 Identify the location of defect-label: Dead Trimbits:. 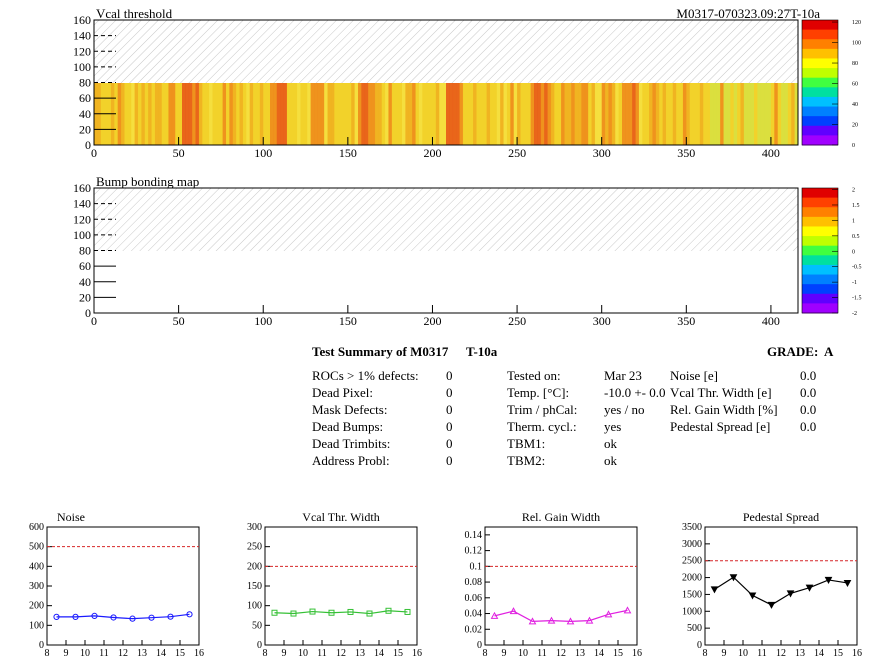
(351, 443).